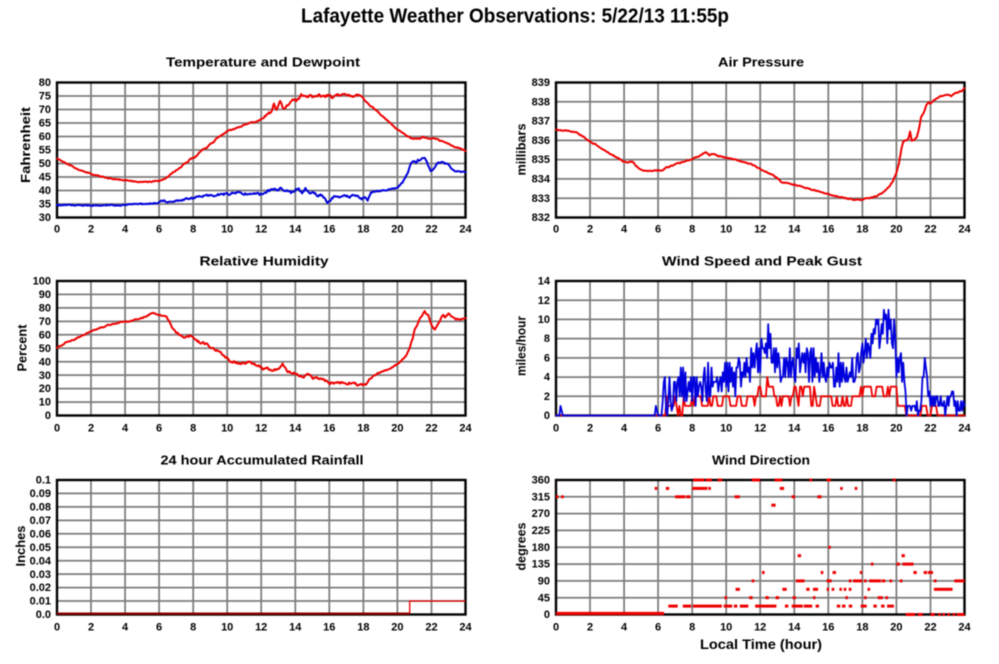  What do you see at coordinates (521, 547) in the screenshot?
I see `svg-text: degrees` at bounding box center [521, 547].